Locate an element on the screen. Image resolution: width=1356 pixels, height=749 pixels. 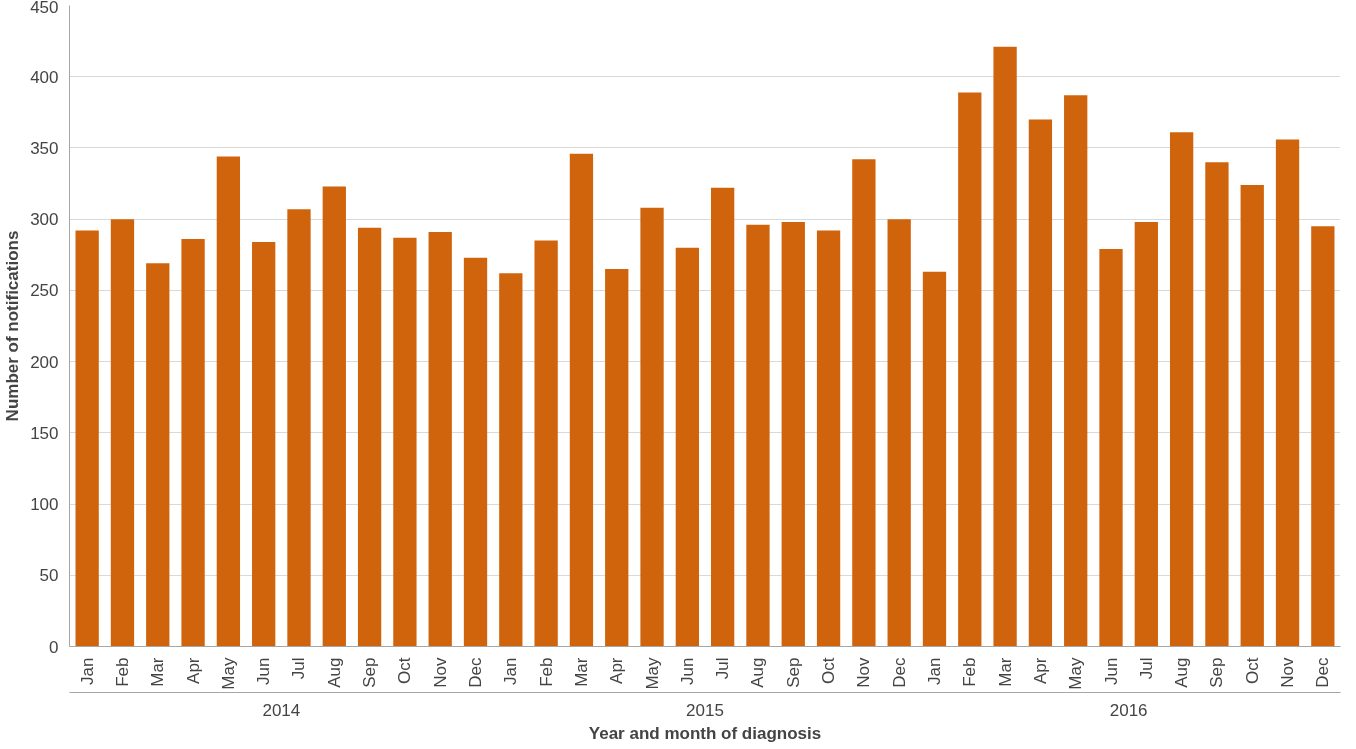
y-tick-label: 50 is located at coordinates (49, 576).